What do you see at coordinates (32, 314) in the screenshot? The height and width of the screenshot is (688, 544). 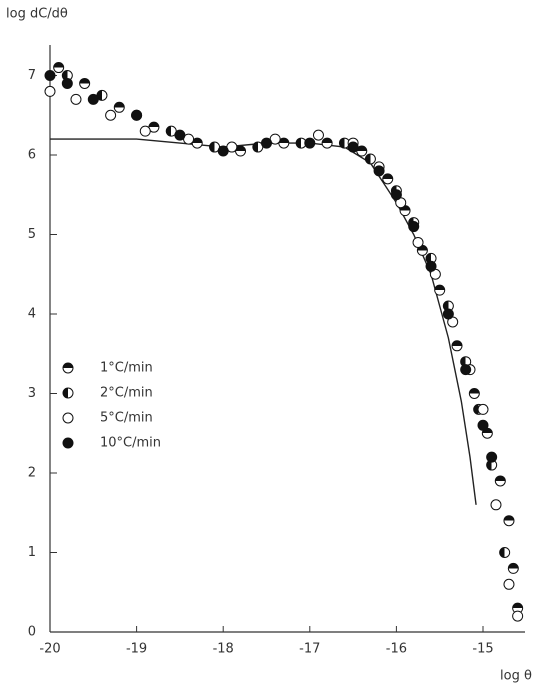 I see `y-tick-label: 4` at bounding box center [32, 314].